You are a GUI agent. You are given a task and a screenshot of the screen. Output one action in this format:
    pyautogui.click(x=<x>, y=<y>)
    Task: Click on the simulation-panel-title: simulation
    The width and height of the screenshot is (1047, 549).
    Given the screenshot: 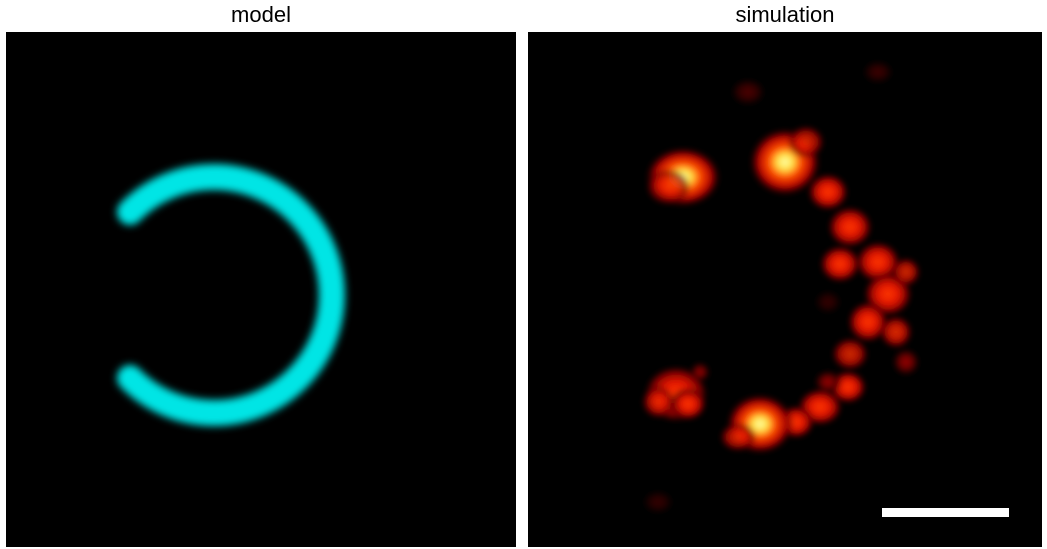 What is the action you would take?
    pyautogui.click(x=785, y=14)
    